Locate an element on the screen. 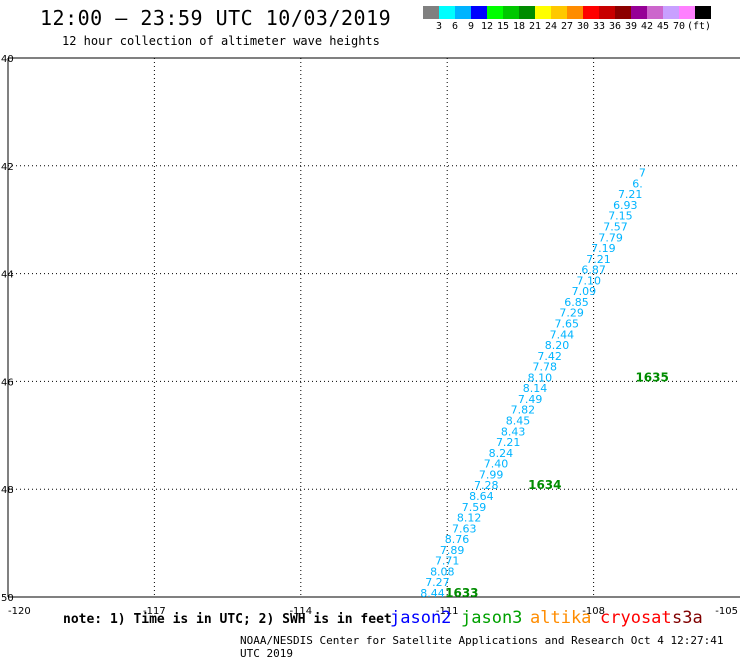 The height and width of the screenshot is (660, 740). satellite-name-altika: altika is located at coordinates (561, 618).